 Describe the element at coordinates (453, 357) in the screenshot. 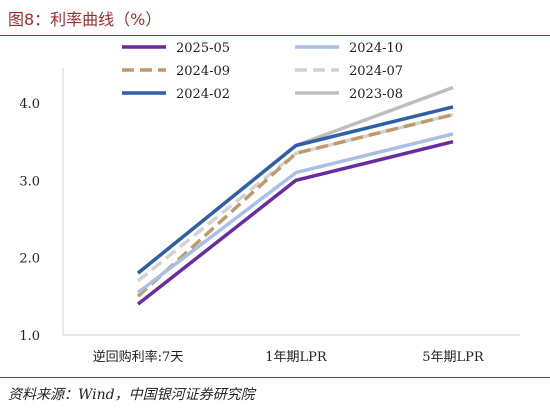

I see `x-tick-label: 5年期LPR` at that location.